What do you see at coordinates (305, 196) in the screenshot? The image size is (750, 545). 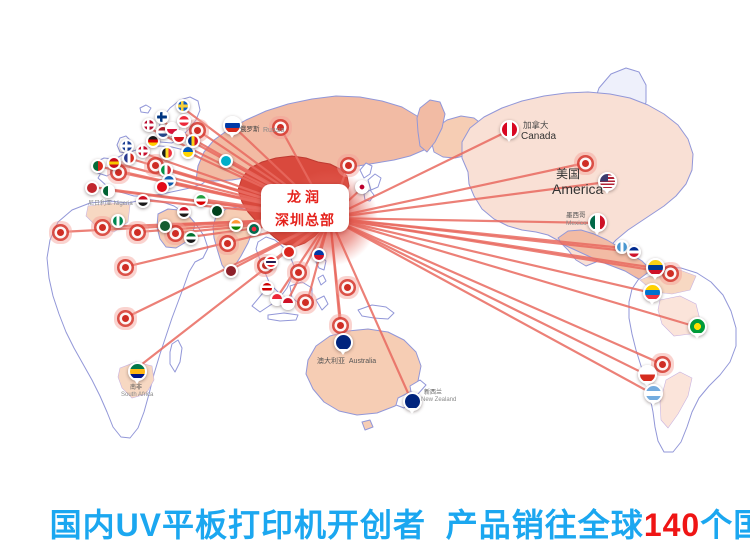 I see `origin-company-name: 龙润` at bounding box center [305, 196].